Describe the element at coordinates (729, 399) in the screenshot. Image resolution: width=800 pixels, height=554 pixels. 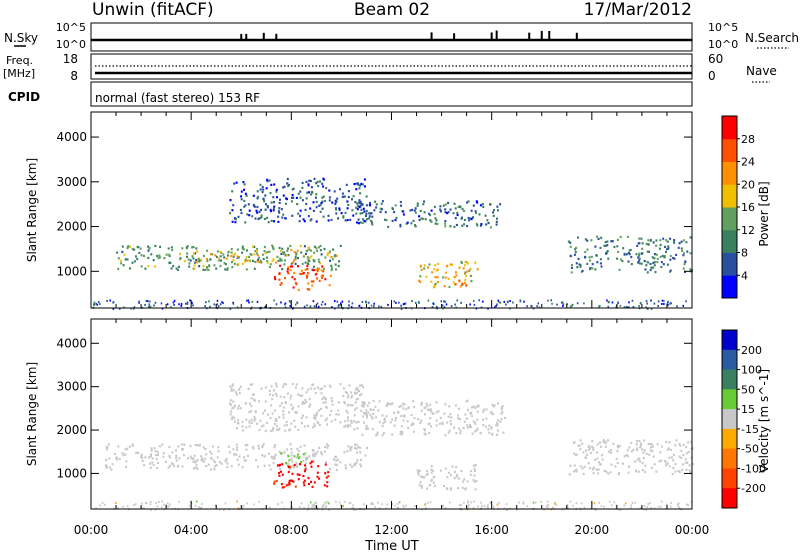
I see `colorbar-swatch` at that location.